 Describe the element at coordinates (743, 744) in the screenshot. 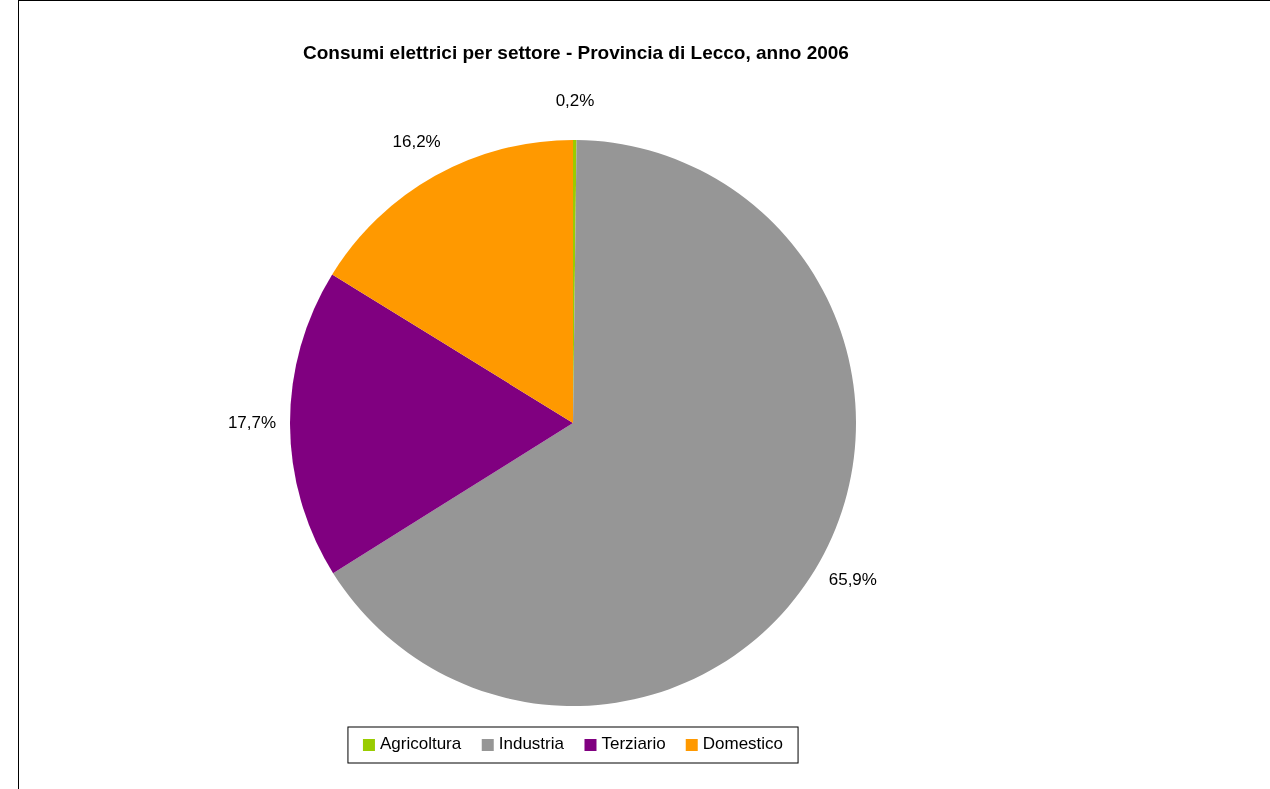

I see `legend-label: Domestico` at that location.